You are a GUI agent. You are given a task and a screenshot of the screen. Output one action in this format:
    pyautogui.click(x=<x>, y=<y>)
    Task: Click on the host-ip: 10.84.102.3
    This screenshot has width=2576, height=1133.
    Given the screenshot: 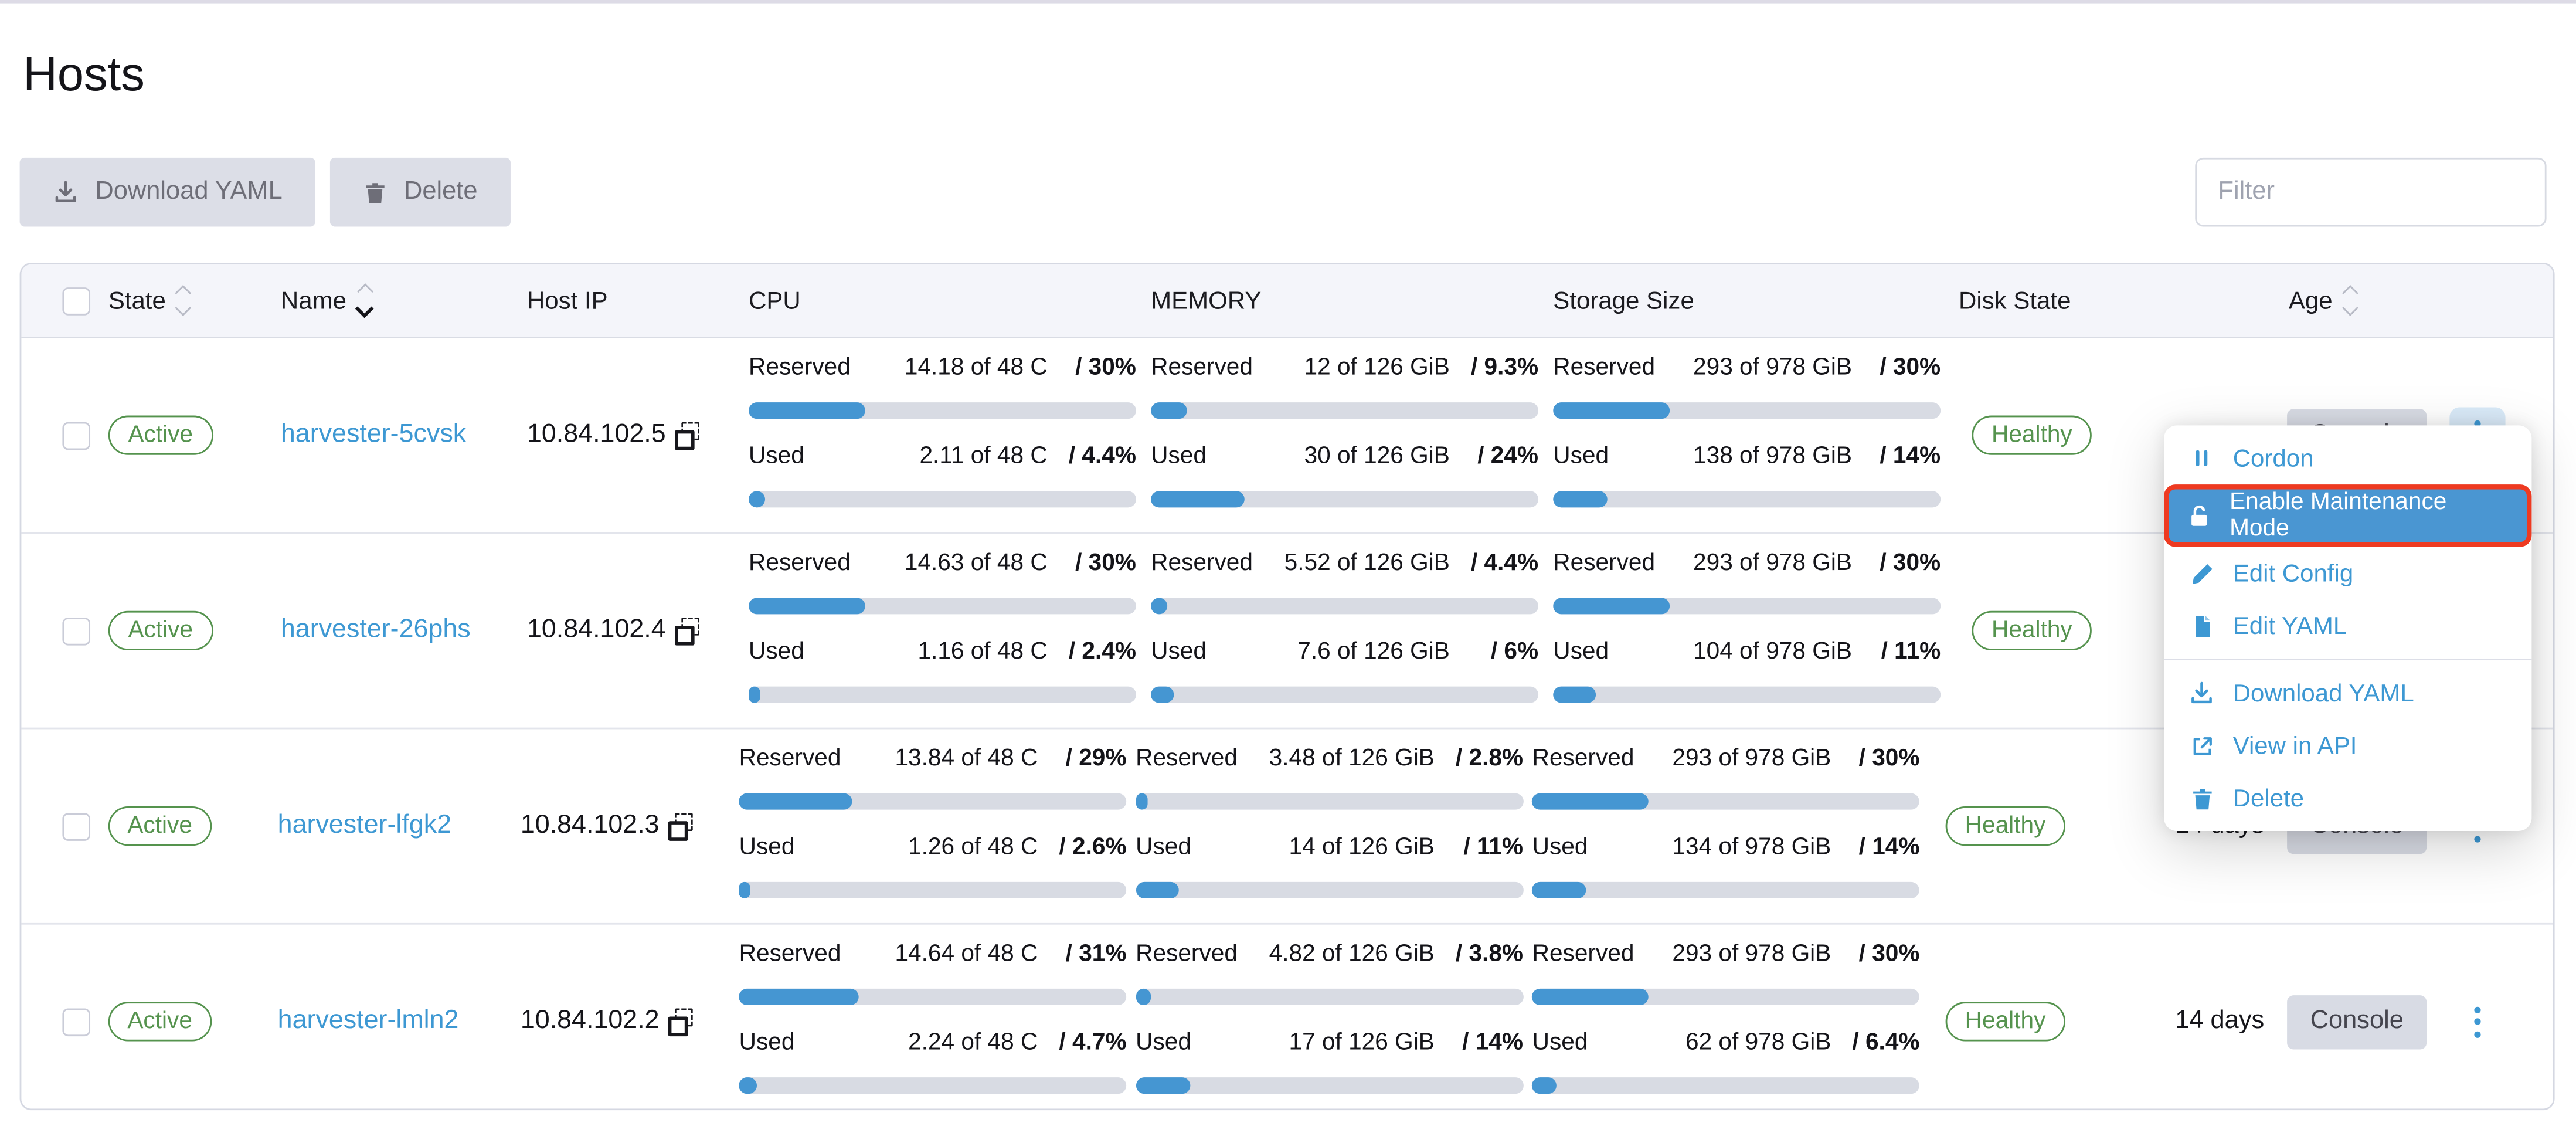 What is the action you would take?
    pyautogui.click(x=590, y=825)
    